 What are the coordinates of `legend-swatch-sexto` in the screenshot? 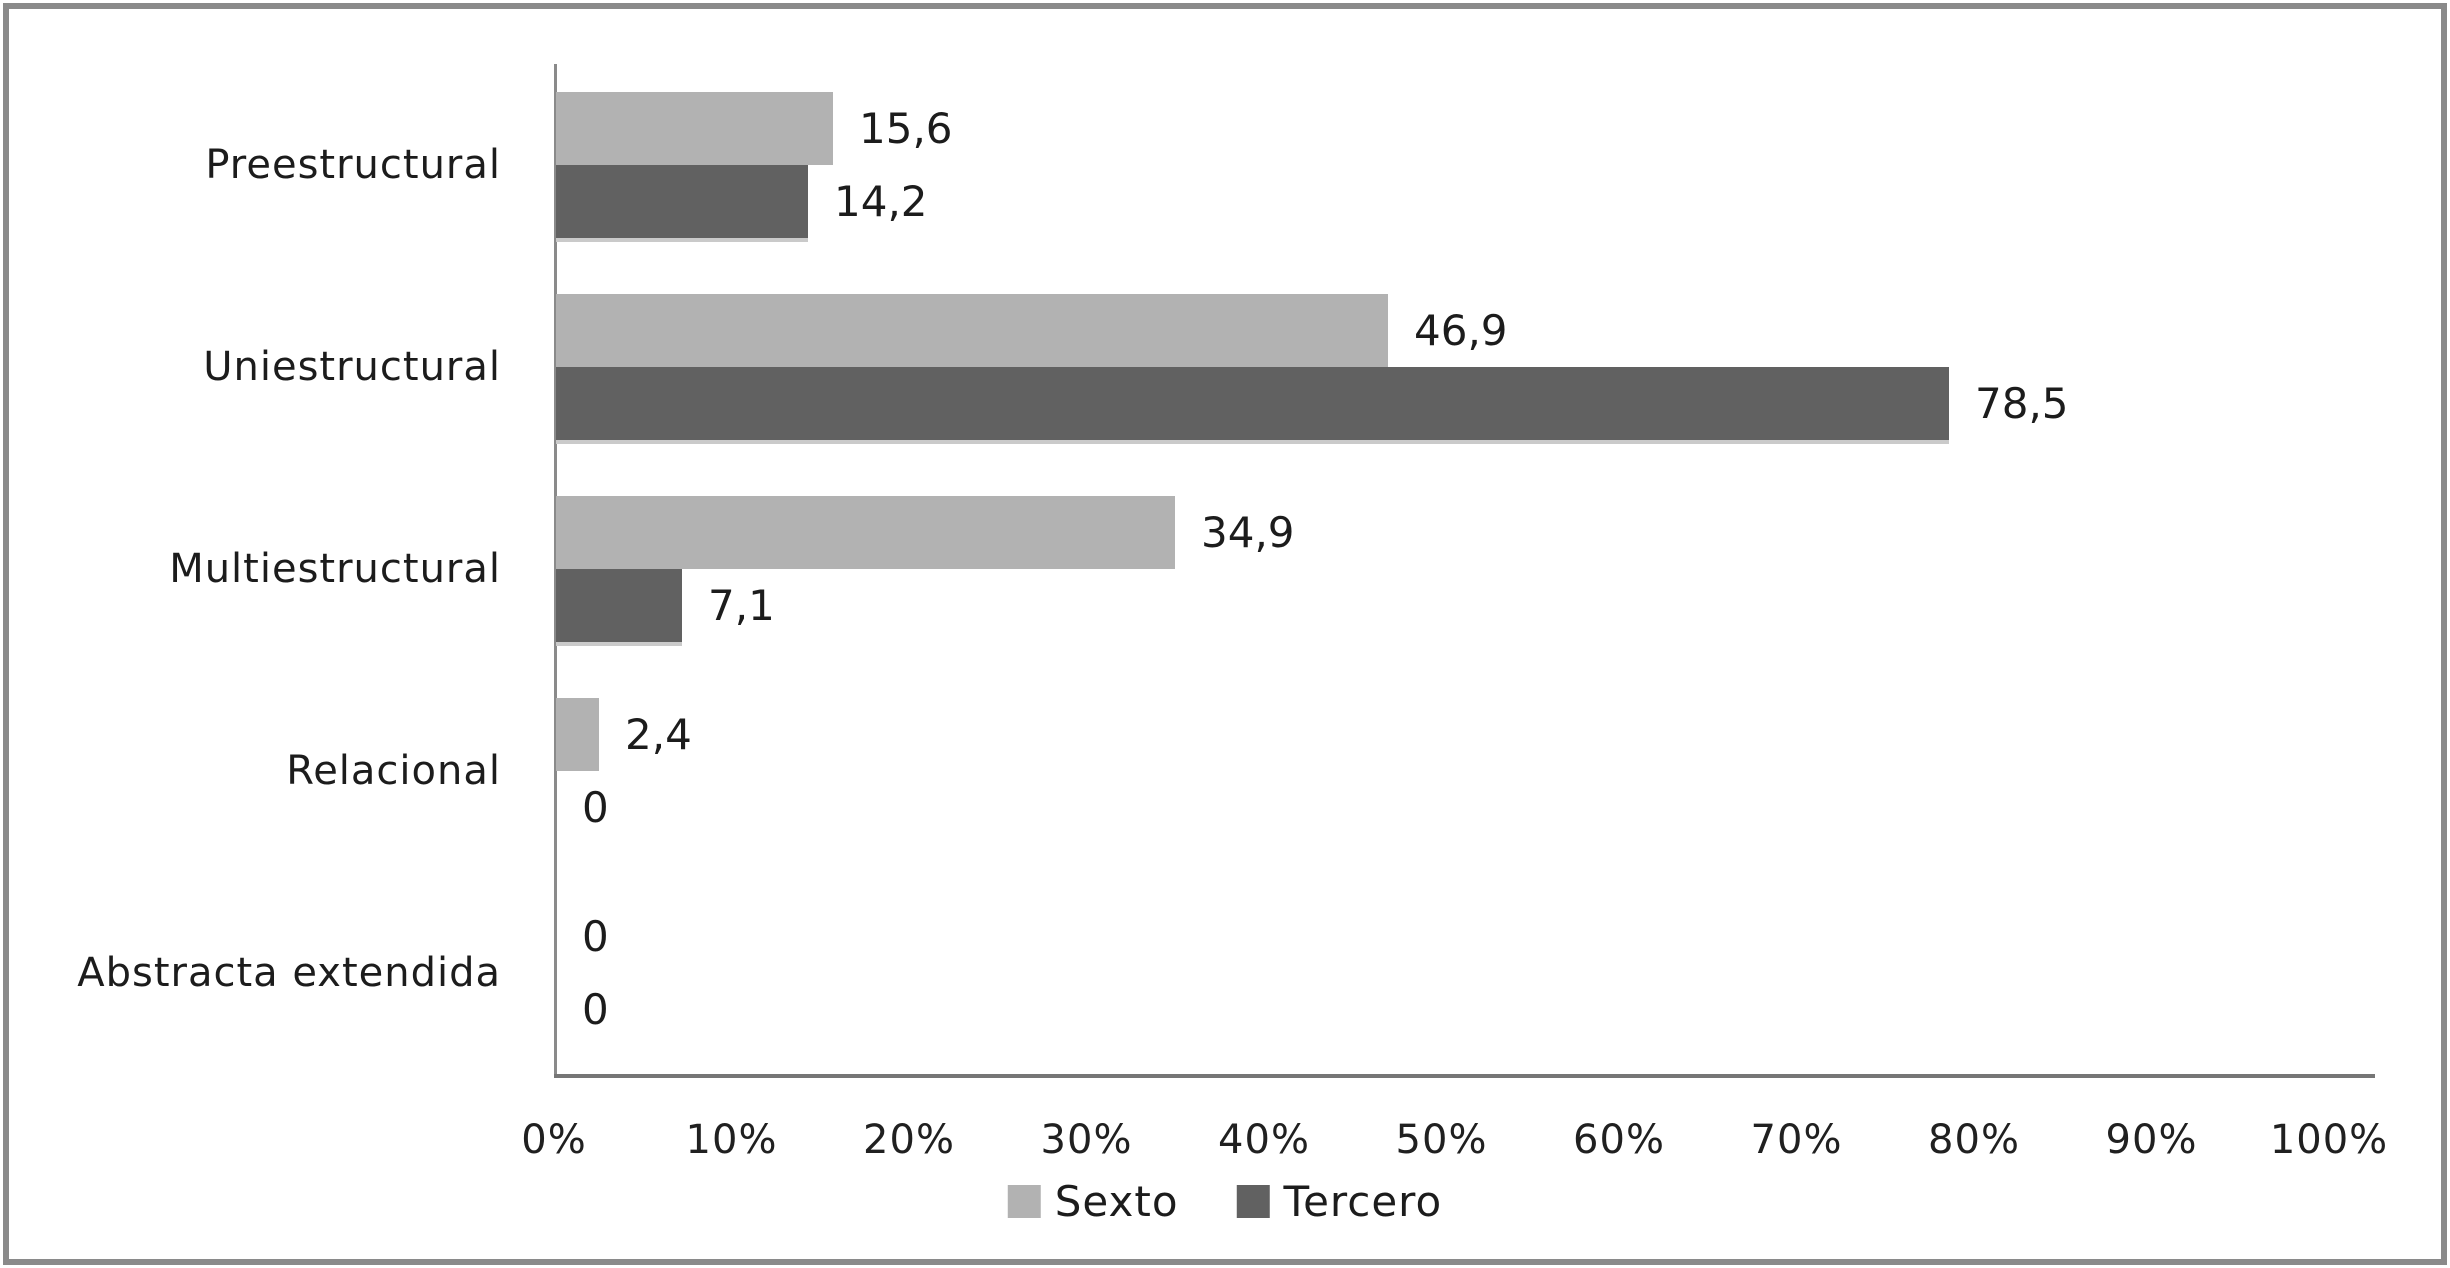 It's located at (1024, 1201).